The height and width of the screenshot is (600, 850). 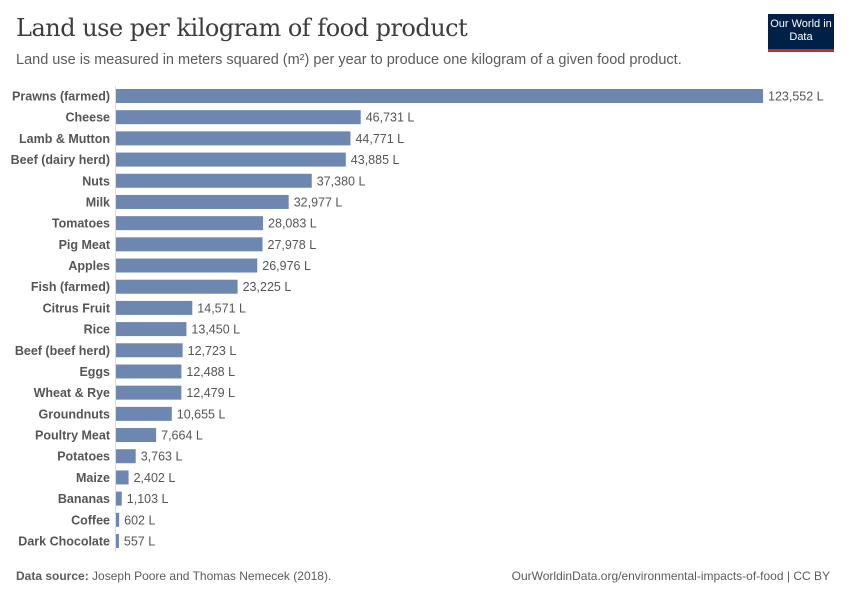 I want to click on category-label: Citrus Fruit, so click(x=77, y=308).